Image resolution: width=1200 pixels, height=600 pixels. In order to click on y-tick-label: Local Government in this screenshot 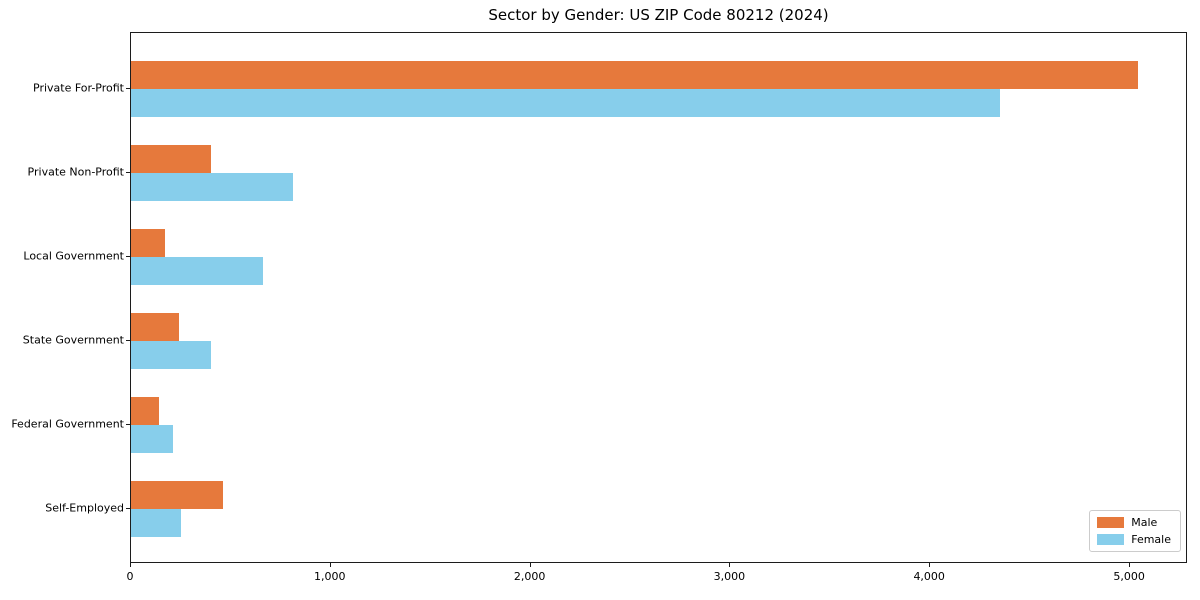, I will do `click(73, 256)`.